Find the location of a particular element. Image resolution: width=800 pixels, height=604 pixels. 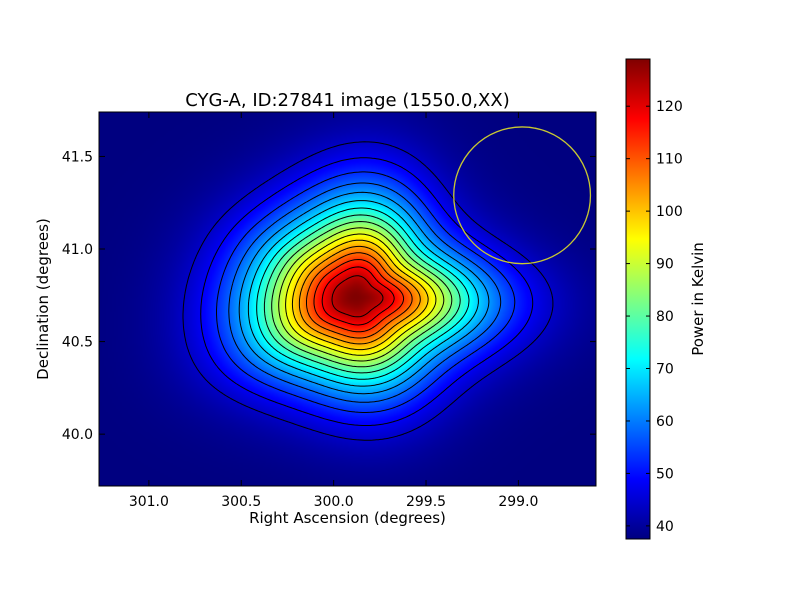

colorbar-tick-label-3: 70 is located at coordinates (665, 370).